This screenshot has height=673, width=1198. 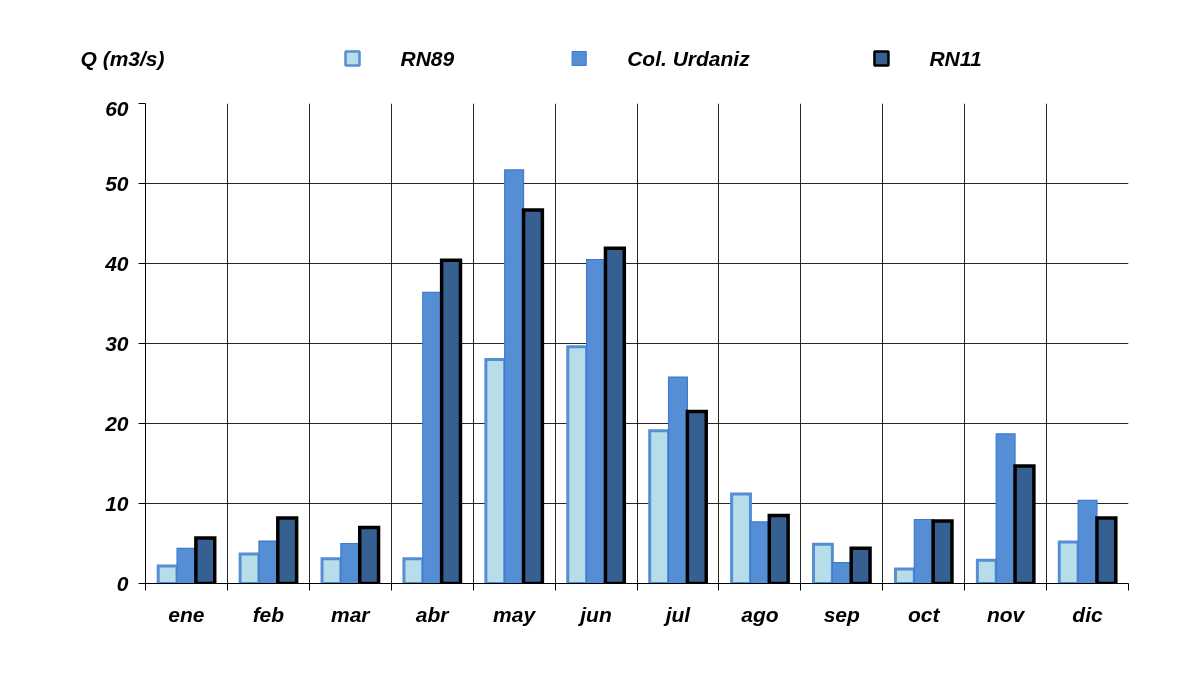 What do you see at coordinates (116, 263) in the screenshot?
I see `y-tick-label: 40` at bounding box center [116, 263].